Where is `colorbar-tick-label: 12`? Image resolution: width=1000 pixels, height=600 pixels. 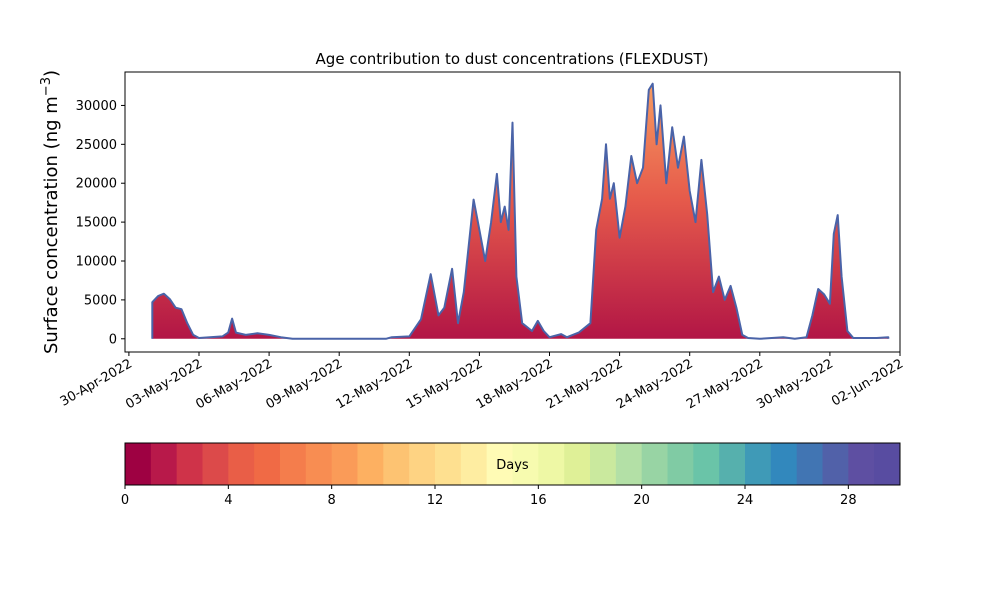
colorbar-tick-label: 12 is located at coordinates (435, 500).